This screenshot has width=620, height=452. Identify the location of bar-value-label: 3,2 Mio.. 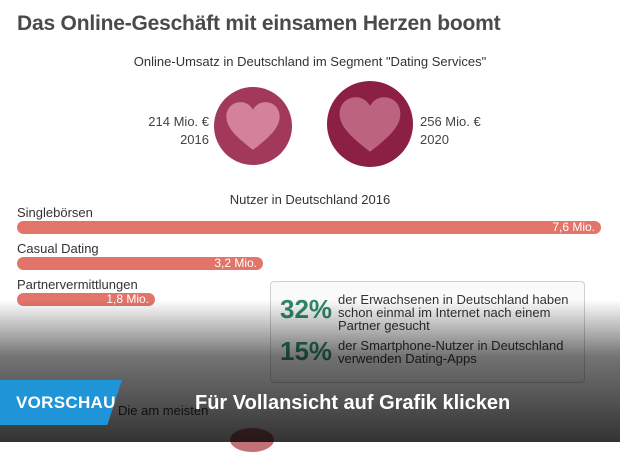
(235, 263).